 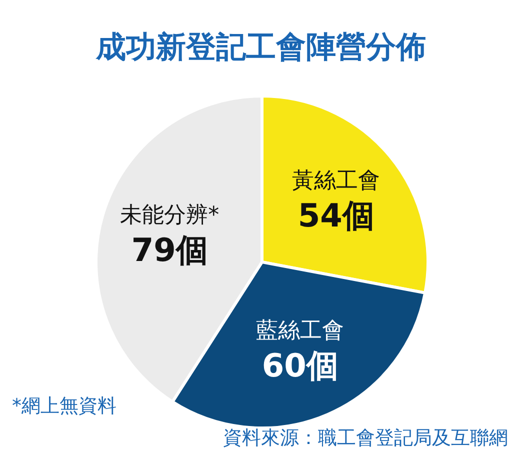 What do you see at coordinates (170, 215) in the screenshot?
I see `slice-label: 未能分辨*` at bounding box center [170, 215].